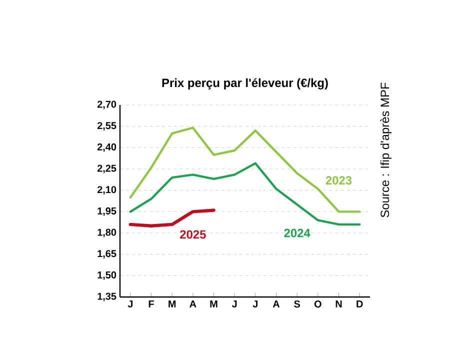  What do you see at coordinates (106, 126) in the screenshot?
I see `y-tick-label: 2,55` at bounding box center [106, 126].